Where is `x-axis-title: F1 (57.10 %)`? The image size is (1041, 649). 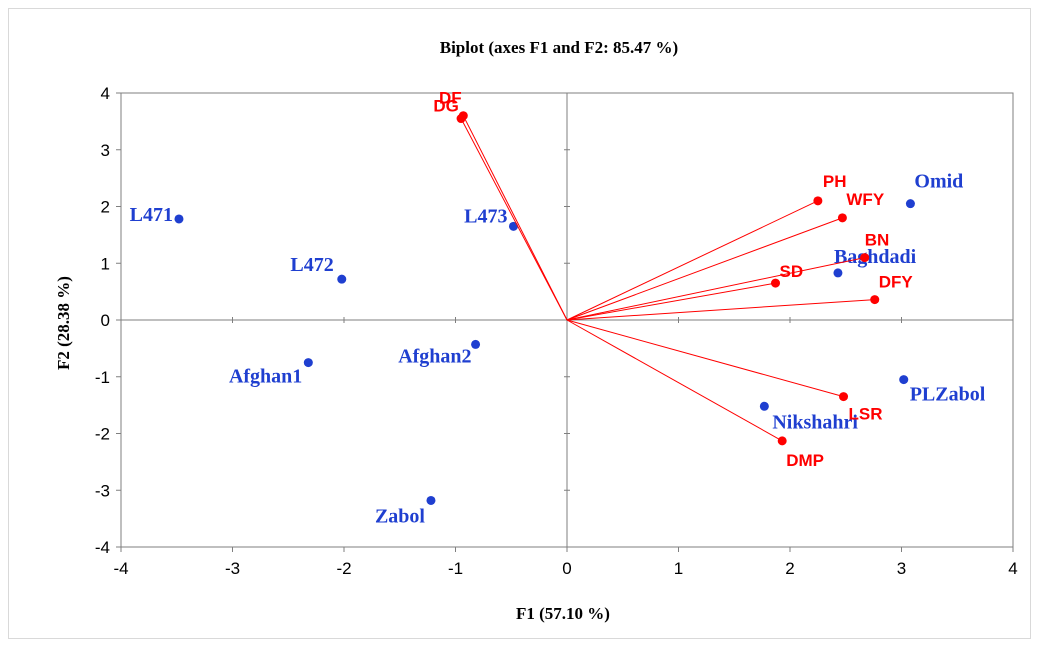 x-axis-title: F1 (57.10 %) is located at coordinates (563, 613).